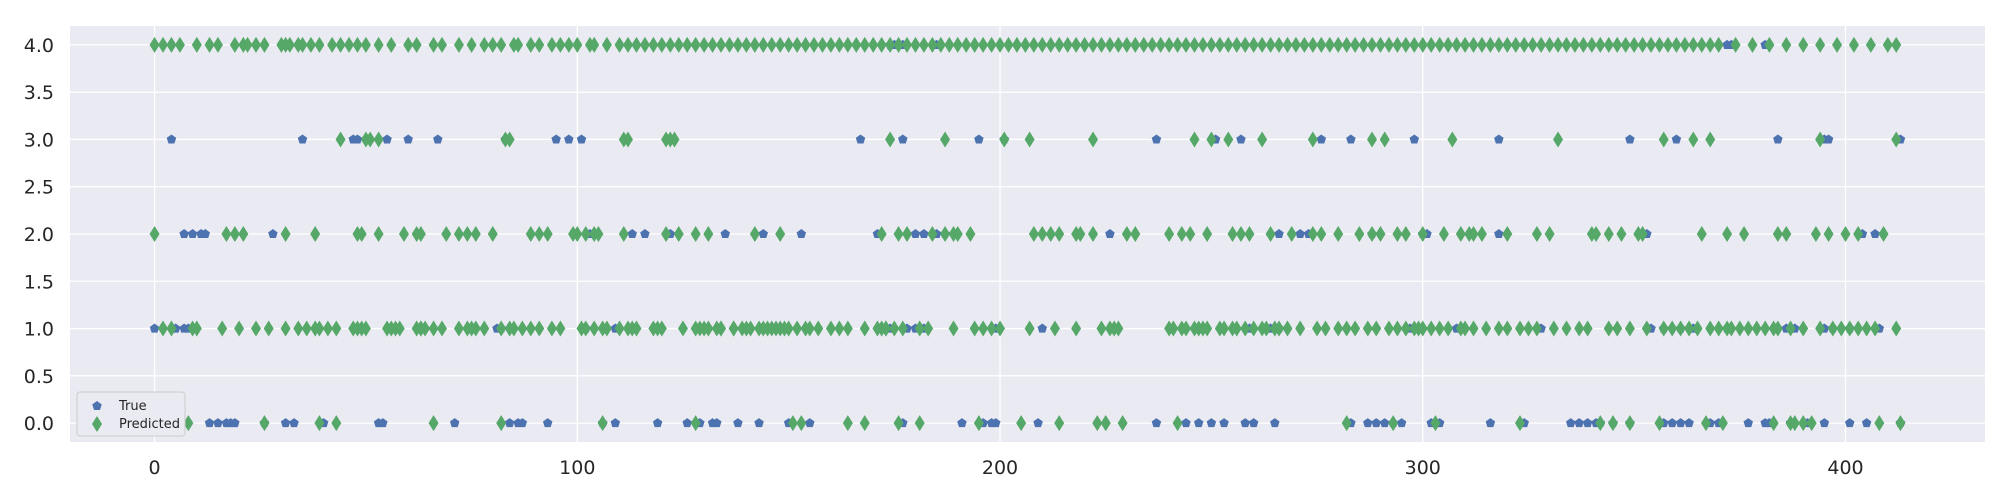  What do you see at coordinates (39, 46) in the screenshot?
I see `y-tick-label: 4.0` at bounding box center [39, 46].